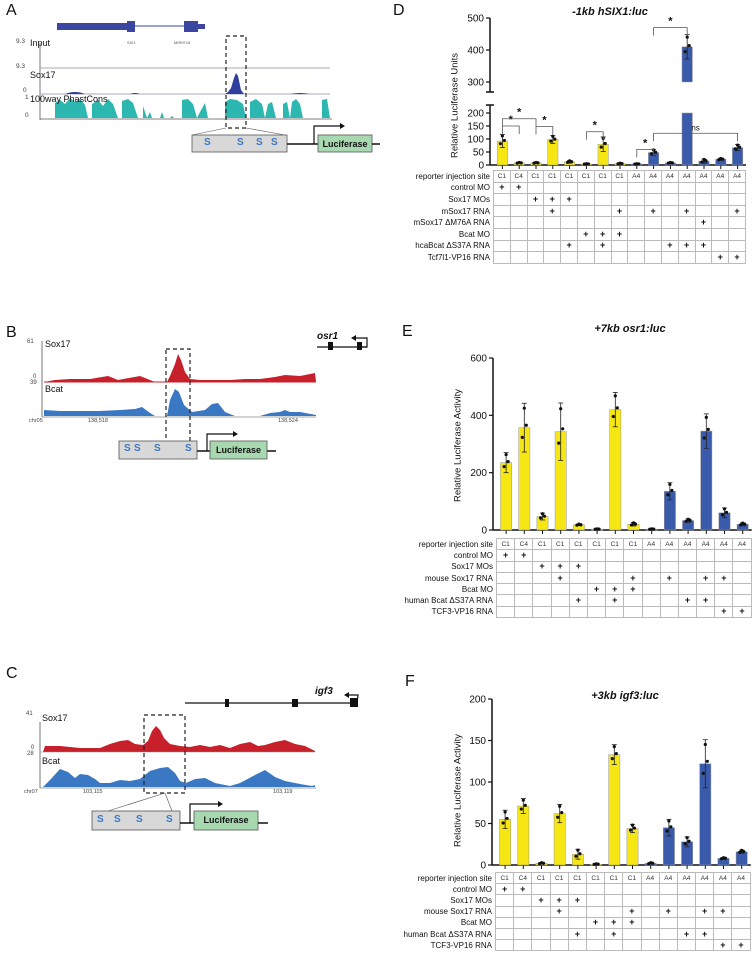  Describe the element at coordinates (27, 115) in the screenshot. I see `track-min-phastcons: 0` at that location.